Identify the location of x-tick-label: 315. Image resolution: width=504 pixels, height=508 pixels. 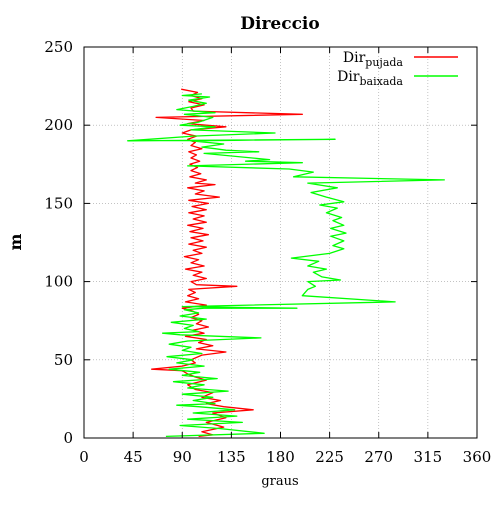
(428, 457).